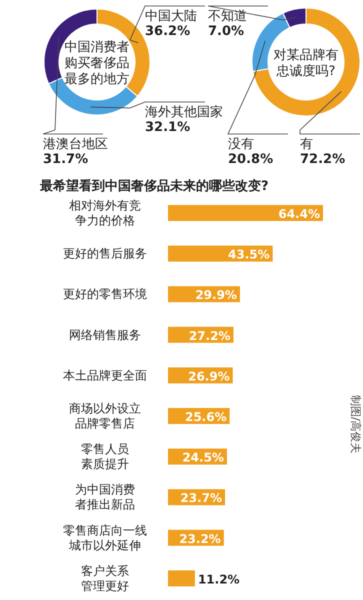  Describe the element at coordinates (205, 417) in the screenshot. I see `data-label: 25.6%` at that location.